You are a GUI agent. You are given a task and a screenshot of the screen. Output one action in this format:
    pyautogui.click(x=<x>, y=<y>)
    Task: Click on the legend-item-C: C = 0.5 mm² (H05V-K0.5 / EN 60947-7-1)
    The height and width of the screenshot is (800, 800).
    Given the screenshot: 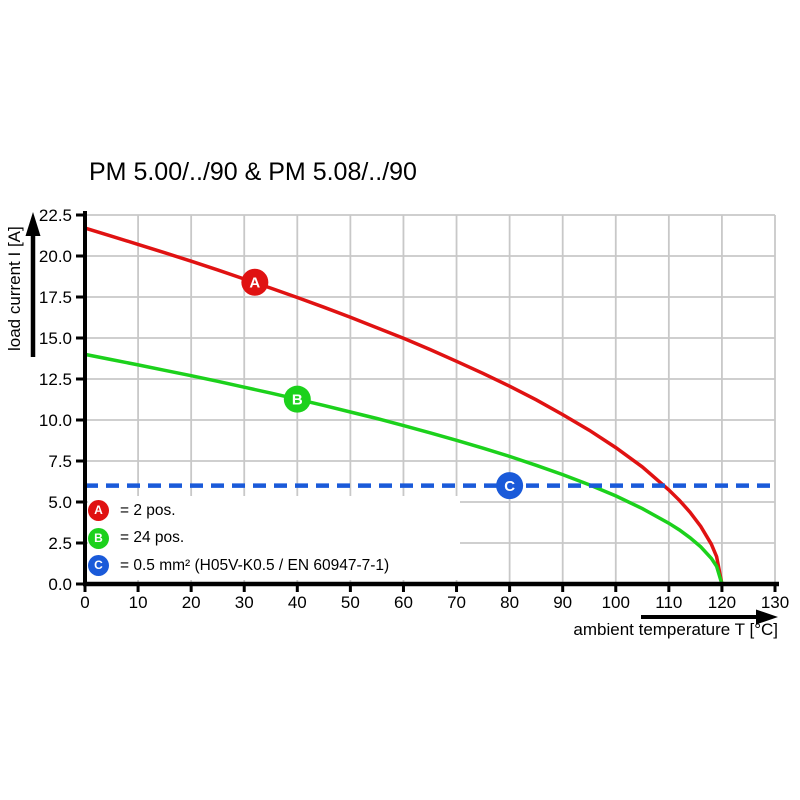 What is the action you would take?
    pyautogui.click(x=274, y=565)
    